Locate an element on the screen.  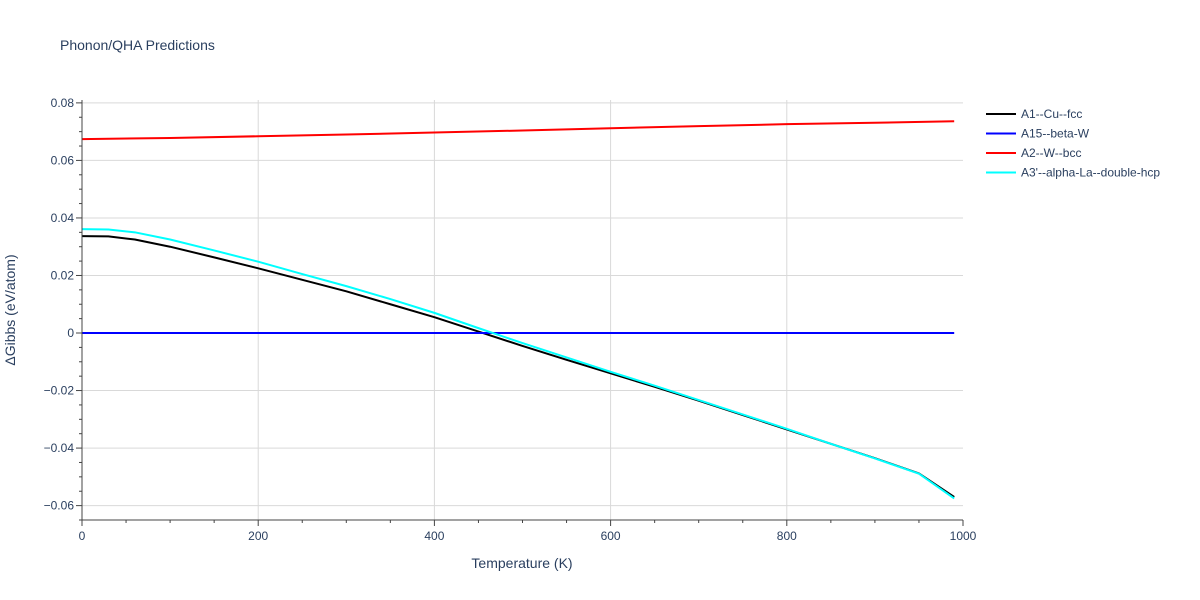
y-tick-label: 0.02 is located at coordinates (63, 275).